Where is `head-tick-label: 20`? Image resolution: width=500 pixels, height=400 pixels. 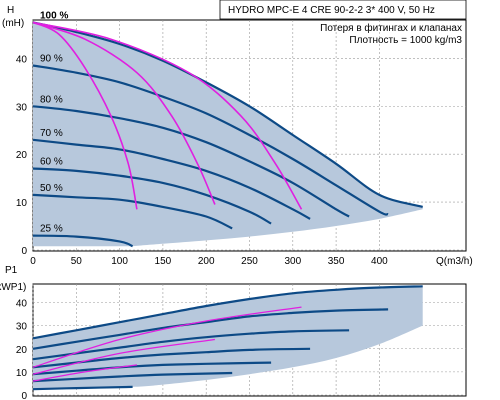 head-tick-label: 20 is located at coordinates (22, 155).